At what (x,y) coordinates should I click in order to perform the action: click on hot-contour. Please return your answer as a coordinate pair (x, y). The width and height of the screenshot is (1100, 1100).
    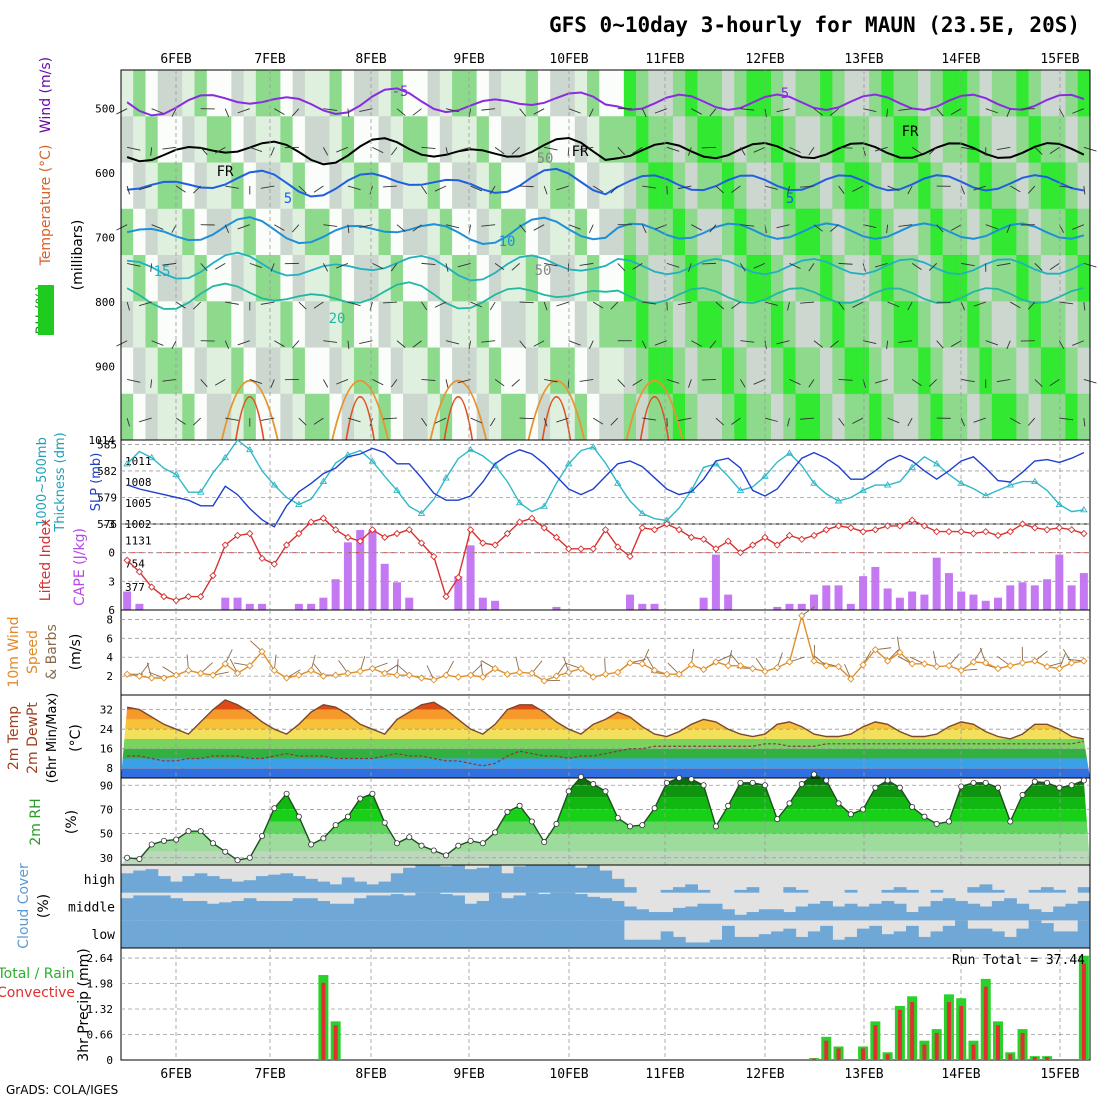
    Looking at the image, I should click on (654, 418).